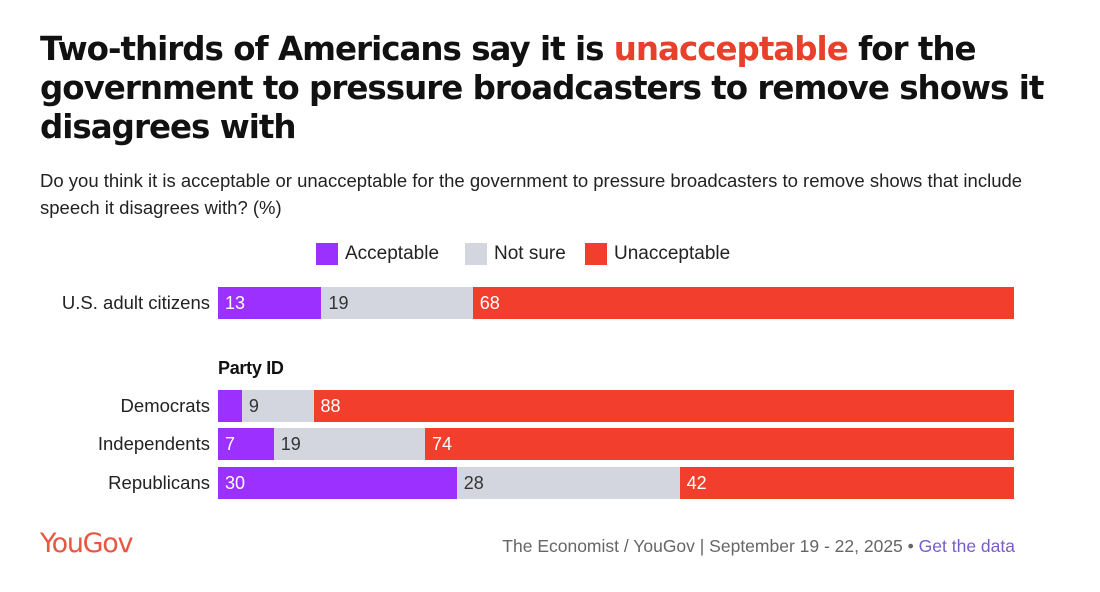 The height and width of the screenshot is (592, 1100). Describe the element at coordinates (392, 253) in the screenshot. I see `legend-label-acceptable: Acceptable` at that location.